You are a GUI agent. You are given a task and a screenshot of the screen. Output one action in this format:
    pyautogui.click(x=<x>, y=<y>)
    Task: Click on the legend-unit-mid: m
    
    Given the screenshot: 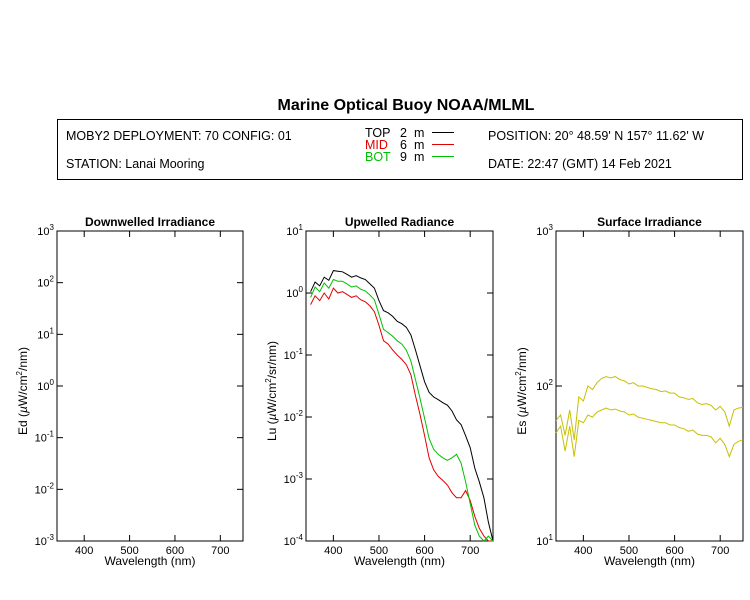 What is the action you would take?
    pyautogui.click(x=419, y=145)
    